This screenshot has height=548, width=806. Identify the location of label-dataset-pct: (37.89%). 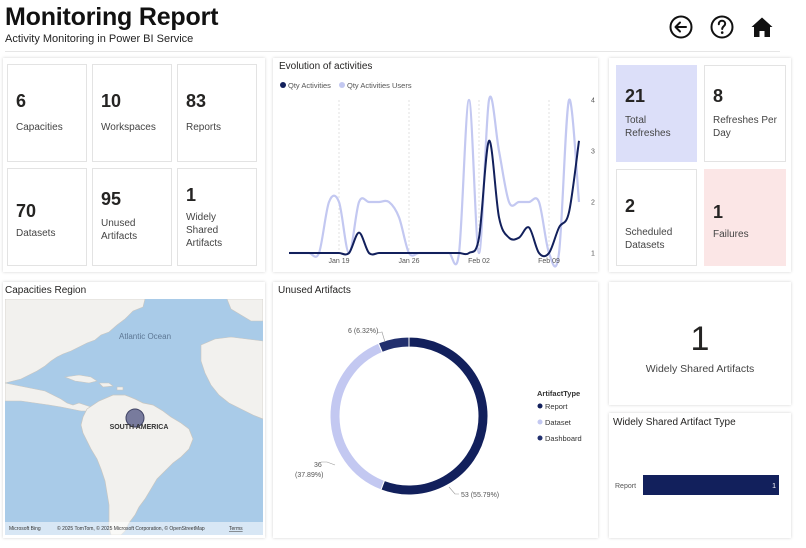
(309, 475).